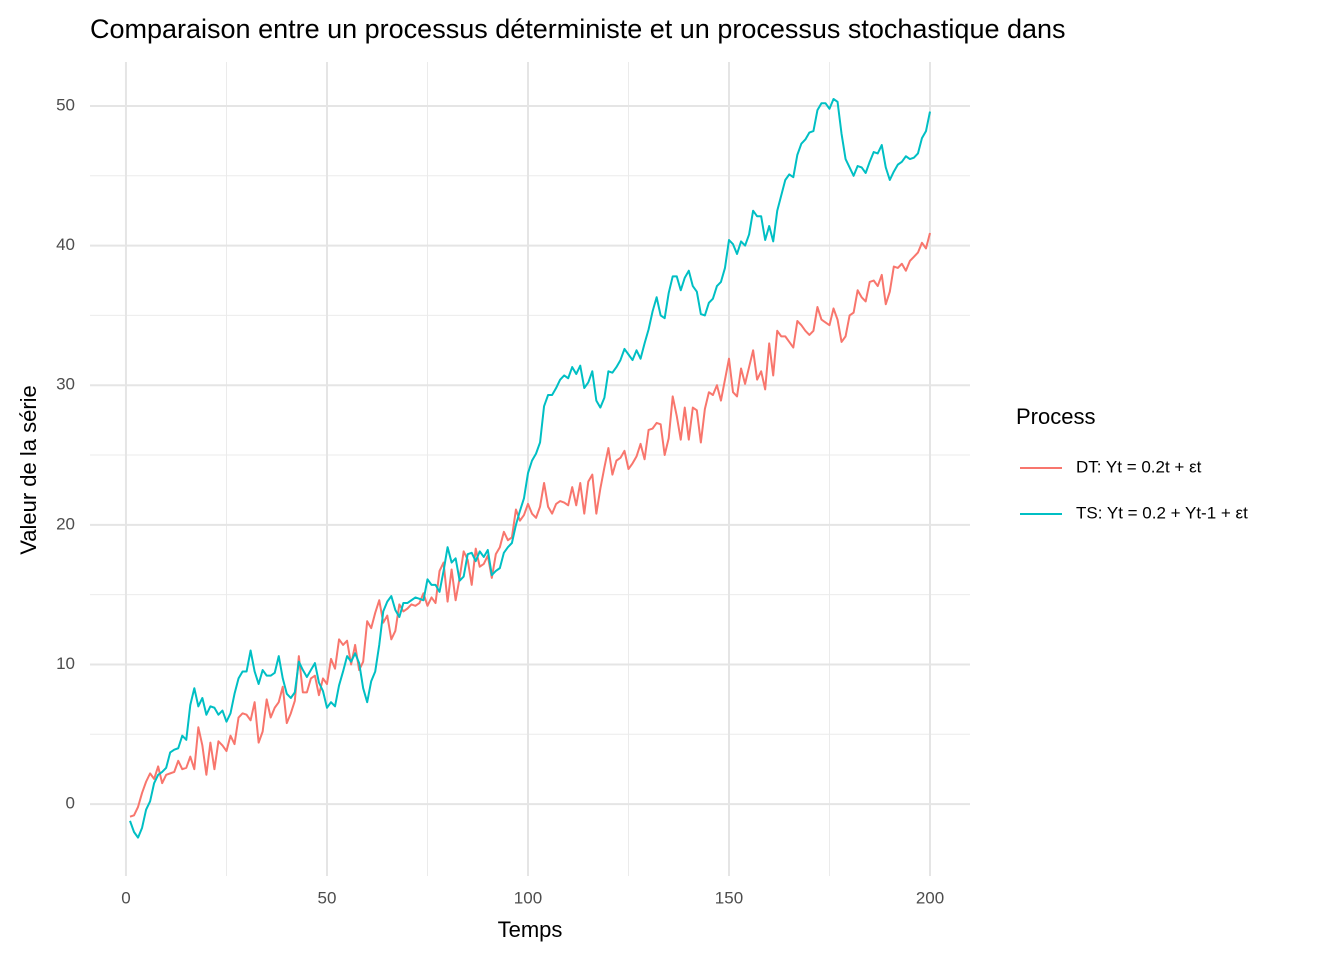 The image size is (1344, 960). Describe the element at coordinates (65, 244) in the screenshot. I see `y-tick-label: 40` at that location.